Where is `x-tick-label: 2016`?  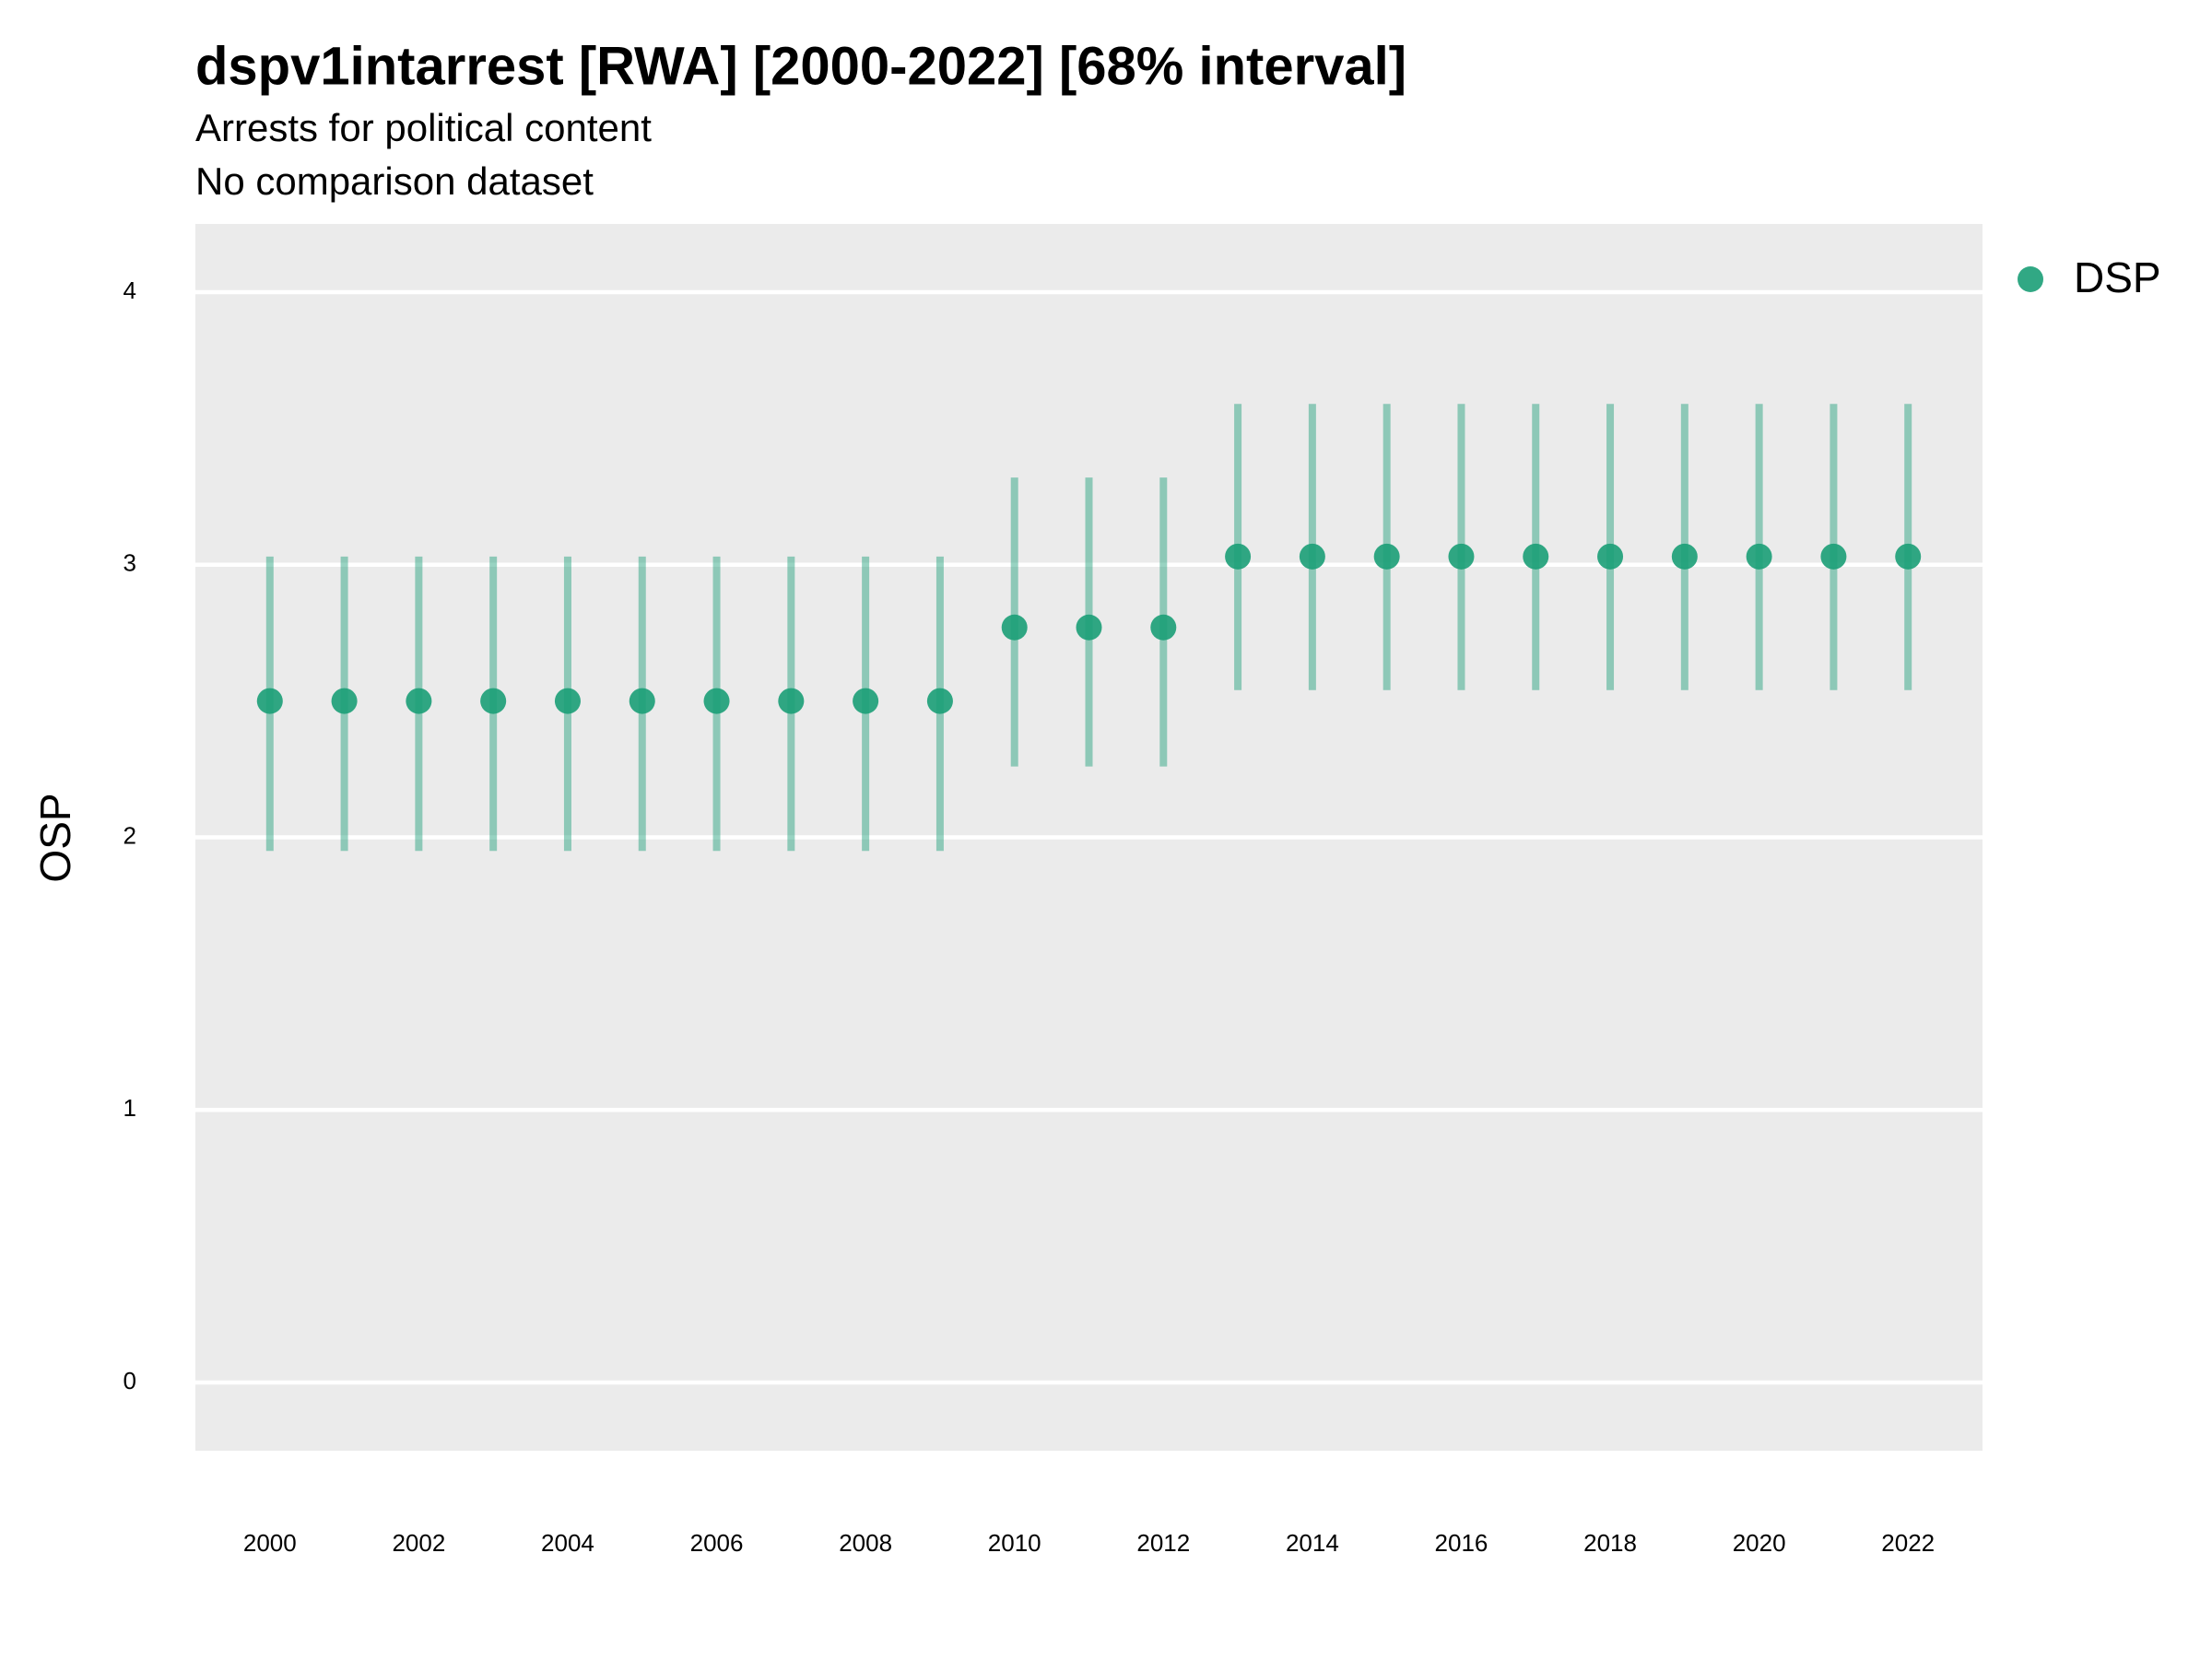 x-tick-label: 2016 is located at coordinates (1461, 1543).